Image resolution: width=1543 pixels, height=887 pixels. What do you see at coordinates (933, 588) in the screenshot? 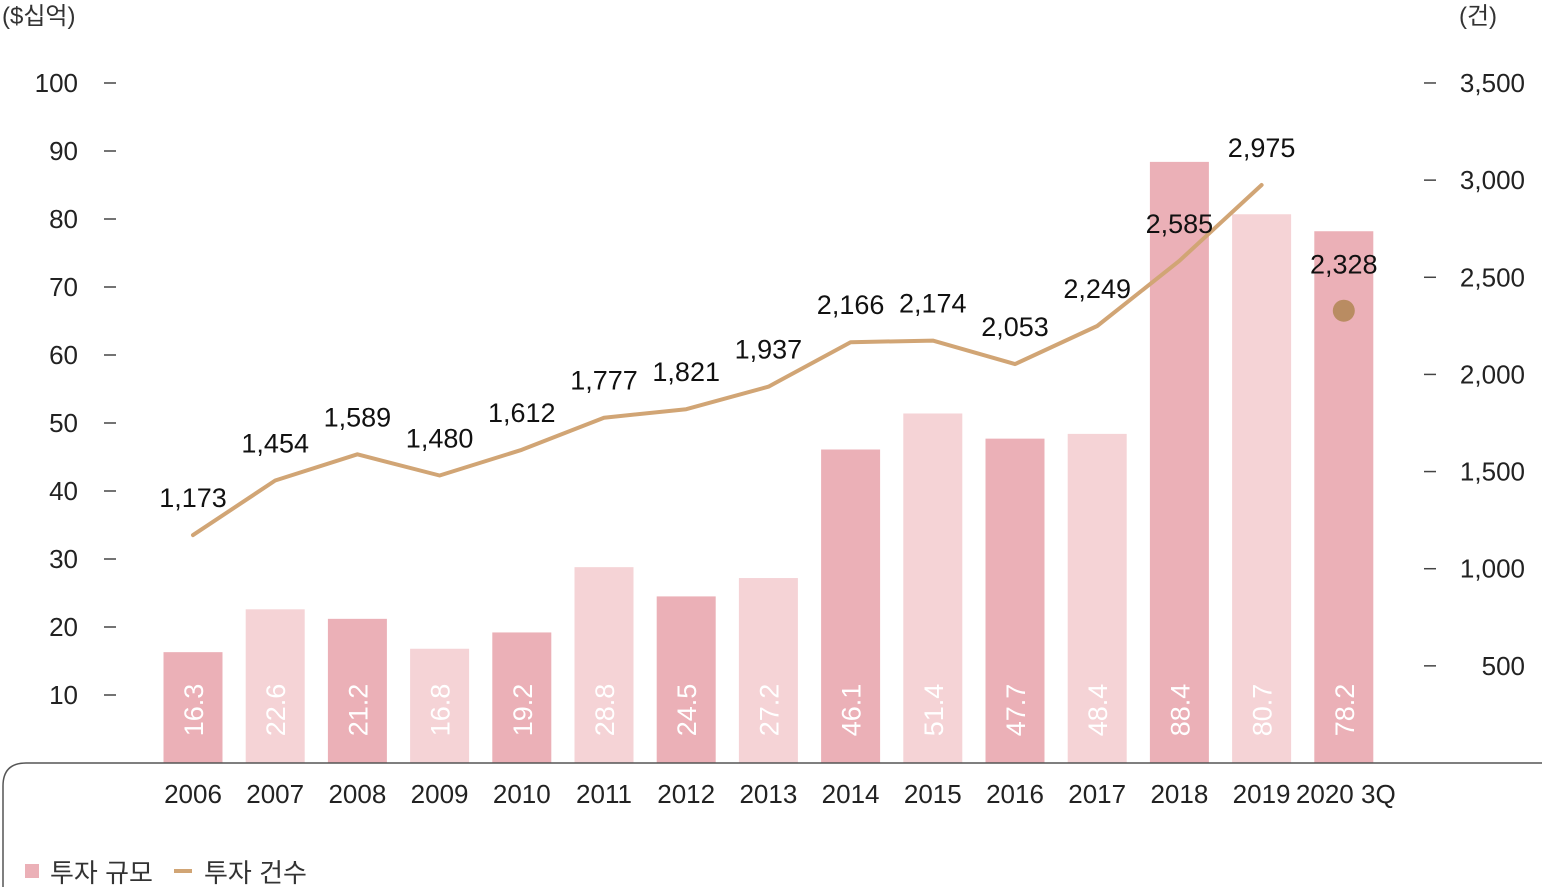
I see `bar-2015` at bounding box center [933, 588].